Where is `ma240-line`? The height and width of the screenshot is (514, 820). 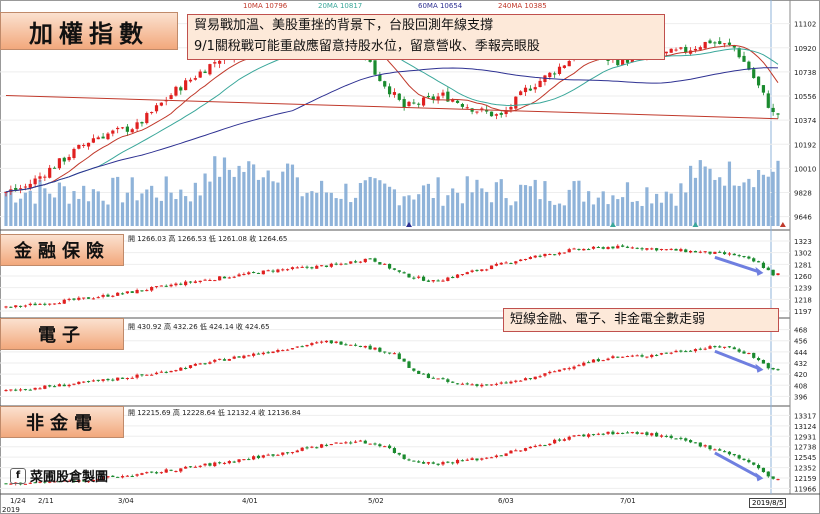 ma240-line is located at coordinates (392, 107).